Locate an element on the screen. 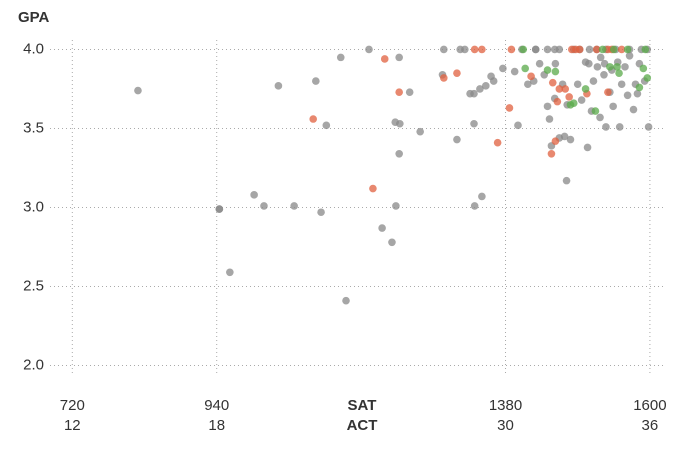 Image resolution: width=695 pixels, height=450 pixels. x-tick-label: 1380 is located at coordinates (505, 405).